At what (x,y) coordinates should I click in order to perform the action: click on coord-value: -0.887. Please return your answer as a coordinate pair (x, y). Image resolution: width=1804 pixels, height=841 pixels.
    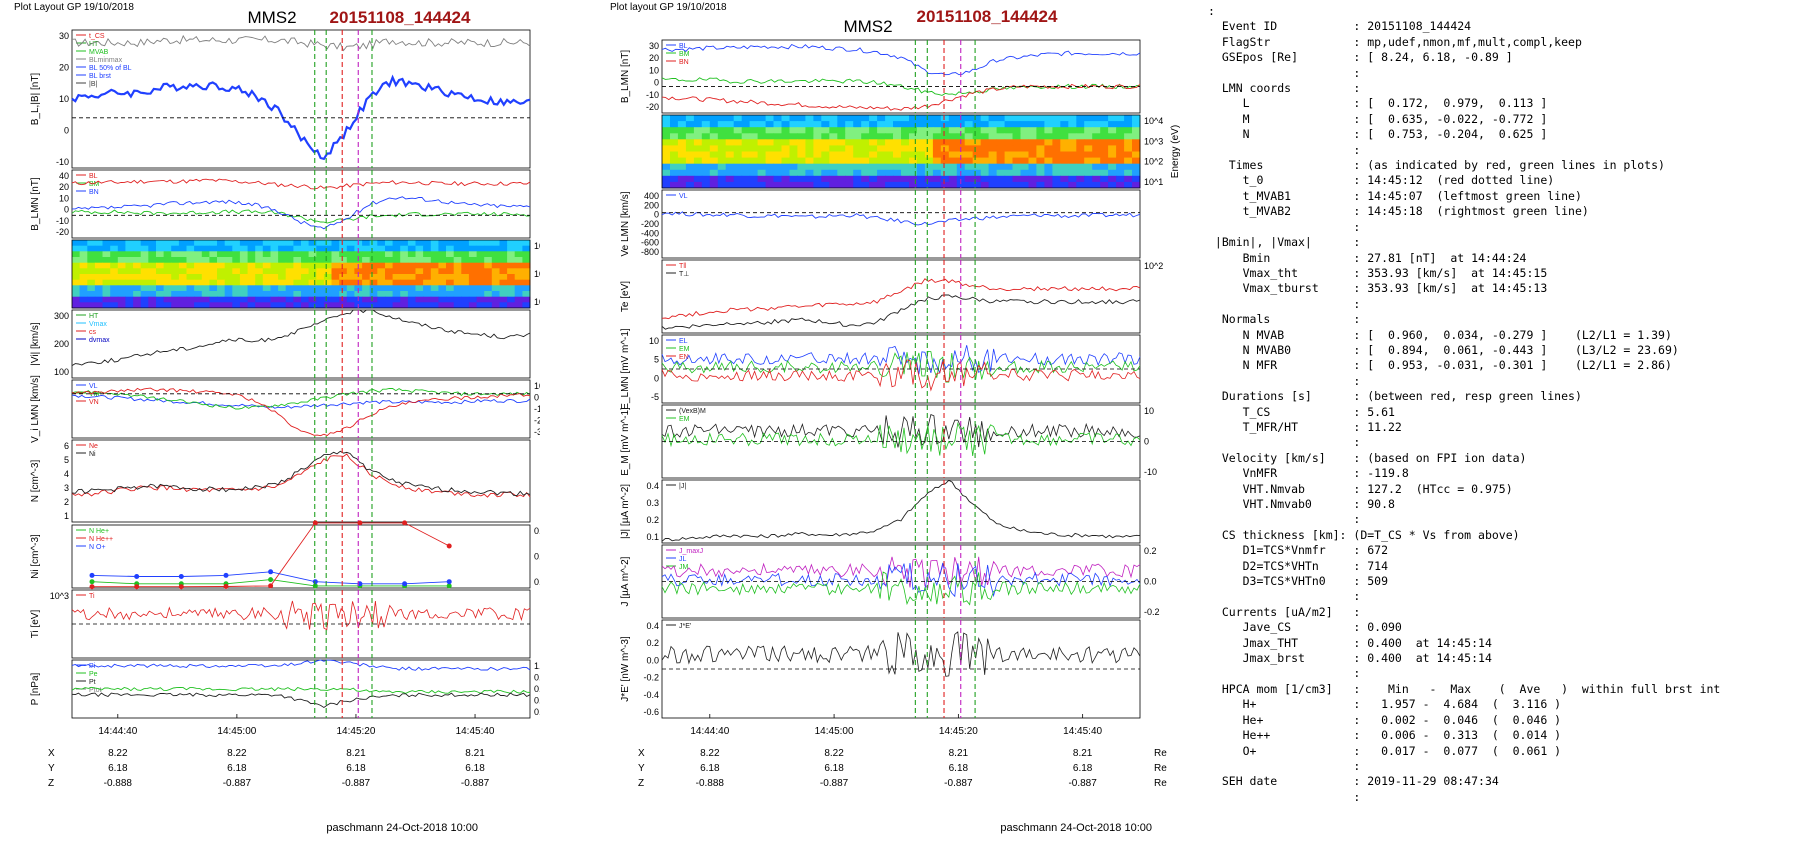
    Looking at the image, I should click on (834, 783).